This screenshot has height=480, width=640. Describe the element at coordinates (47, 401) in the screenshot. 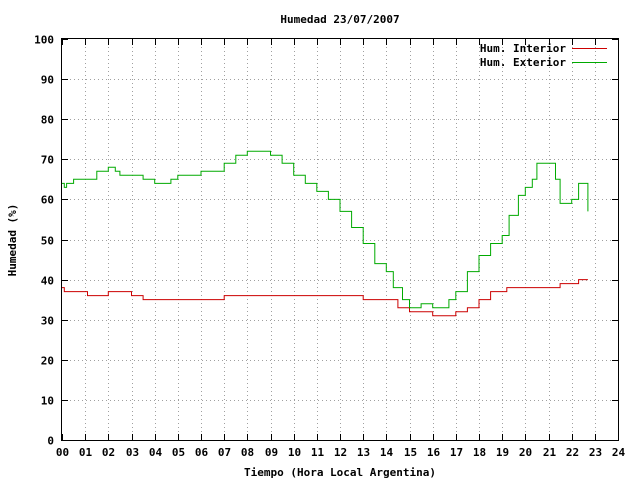

I see `y-tick-label: 10` at that location.